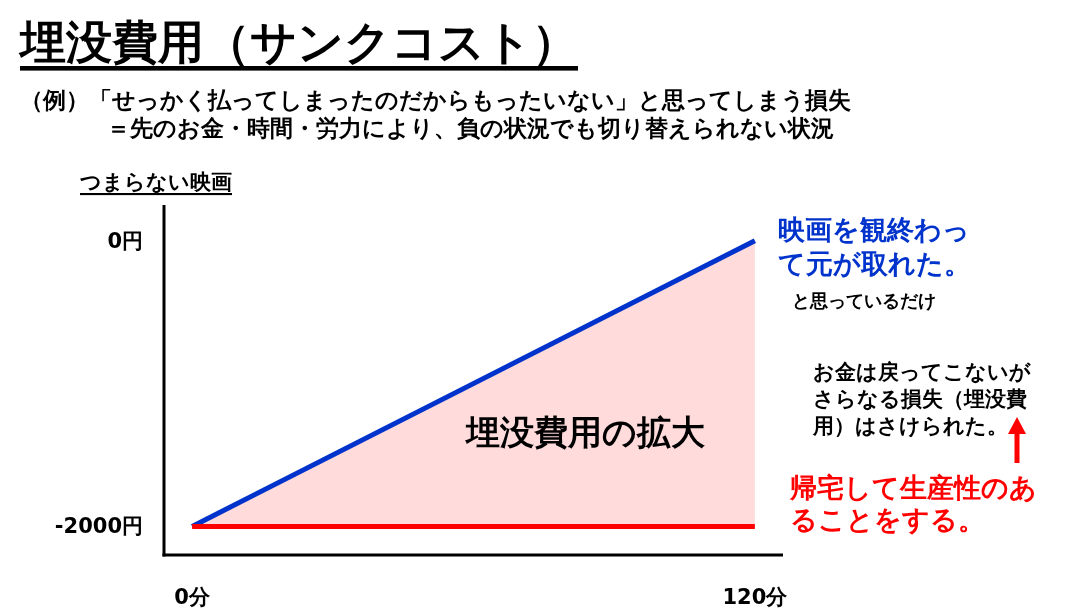 This screenshot has height=616, width=1084. Describe the element at coordinates (98, 526) in the screenshot. I see `ytick: -2000円` at that location.